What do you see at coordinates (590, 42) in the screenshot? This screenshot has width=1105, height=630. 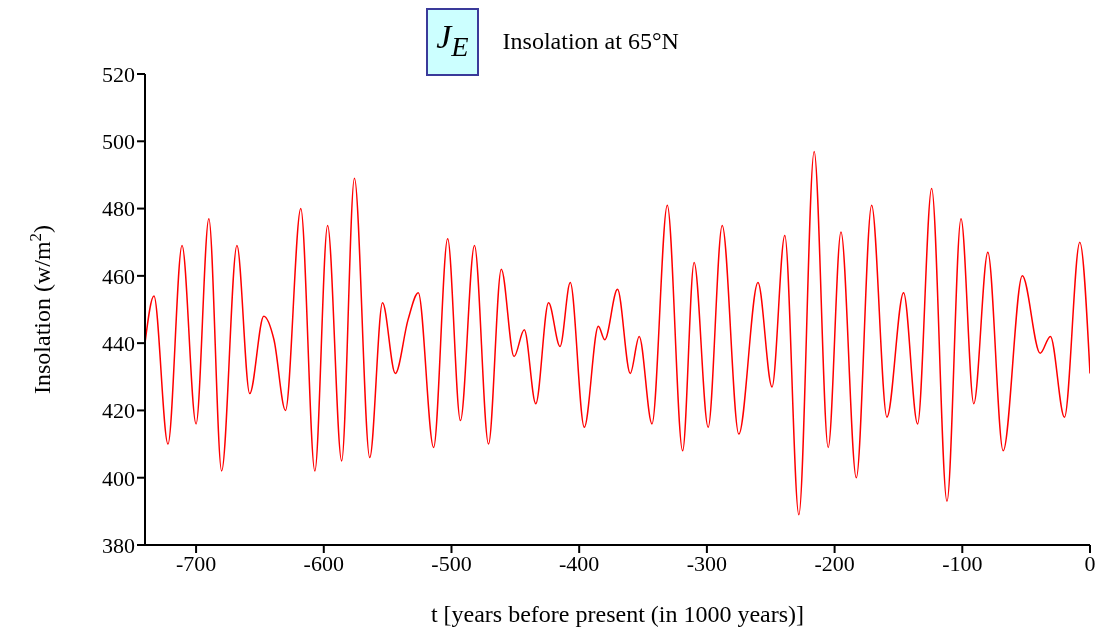 I see `chart-title: Insolation at 65°N` at bounding box center [590, 42].